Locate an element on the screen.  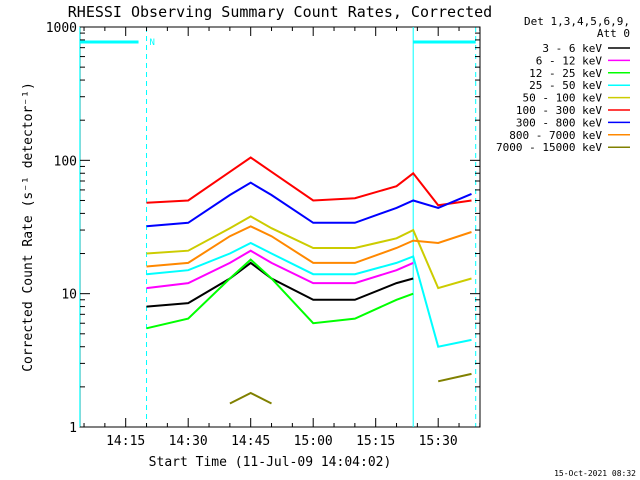
legend-label: 300 - 800 keV is located at coordinates (559, 122).